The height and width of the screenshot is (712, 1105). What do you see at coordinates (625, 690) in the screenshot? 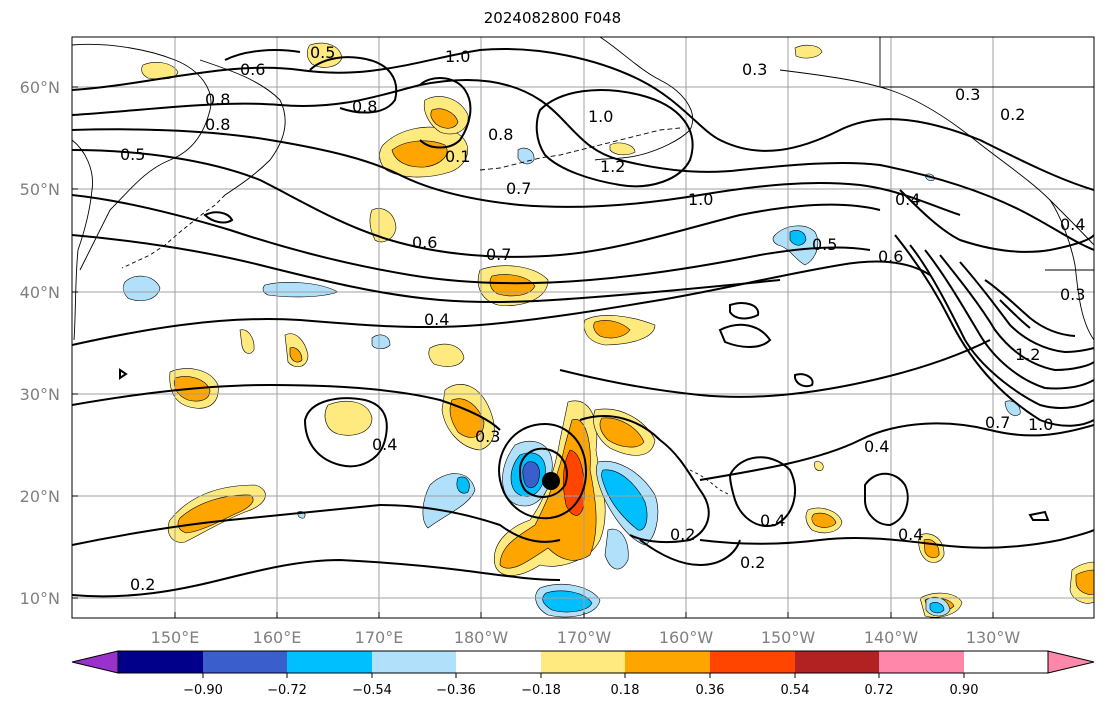
I see `colorbar-tick-label: 0.18` at bounding box center [625, 690].